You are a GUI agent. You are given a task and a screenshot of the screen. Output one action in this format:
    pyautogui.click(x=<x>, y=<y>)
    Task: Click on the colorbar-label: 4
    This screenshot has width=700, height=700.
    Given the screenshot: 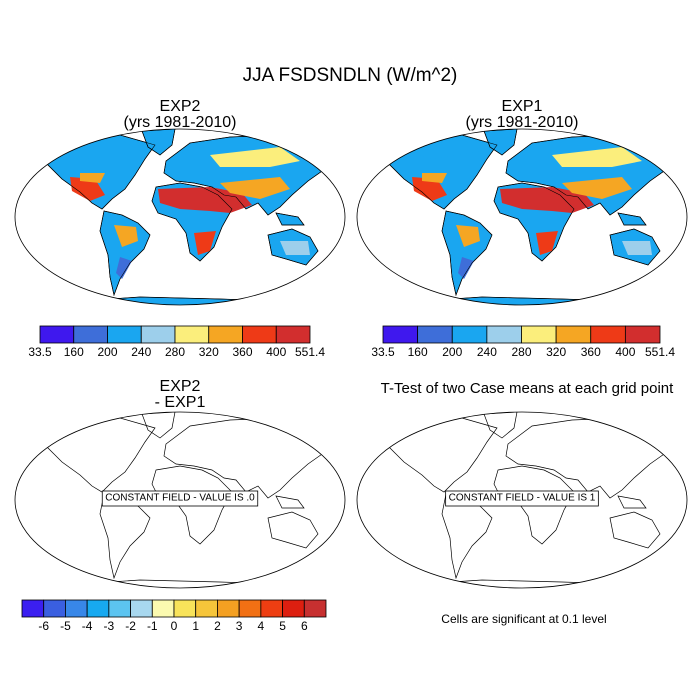 What is the action you would take?
    pyautogui.click(x=261, y=626)
    